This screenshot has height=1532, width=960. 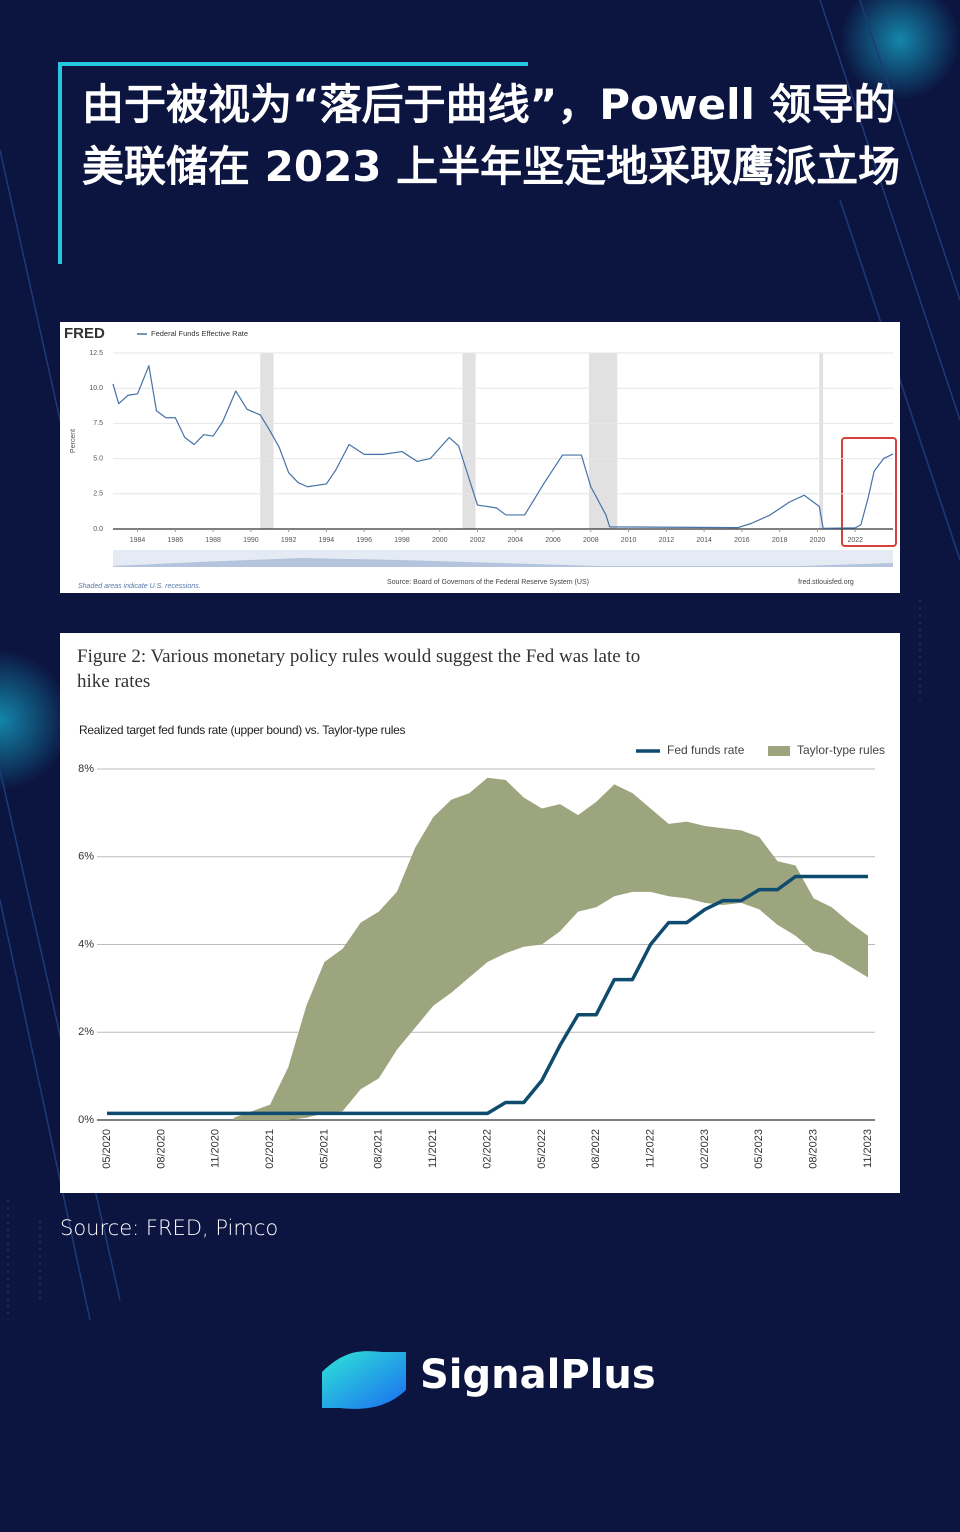 I want to click on x-tick-label: 1988, so click(x=213, y=540).